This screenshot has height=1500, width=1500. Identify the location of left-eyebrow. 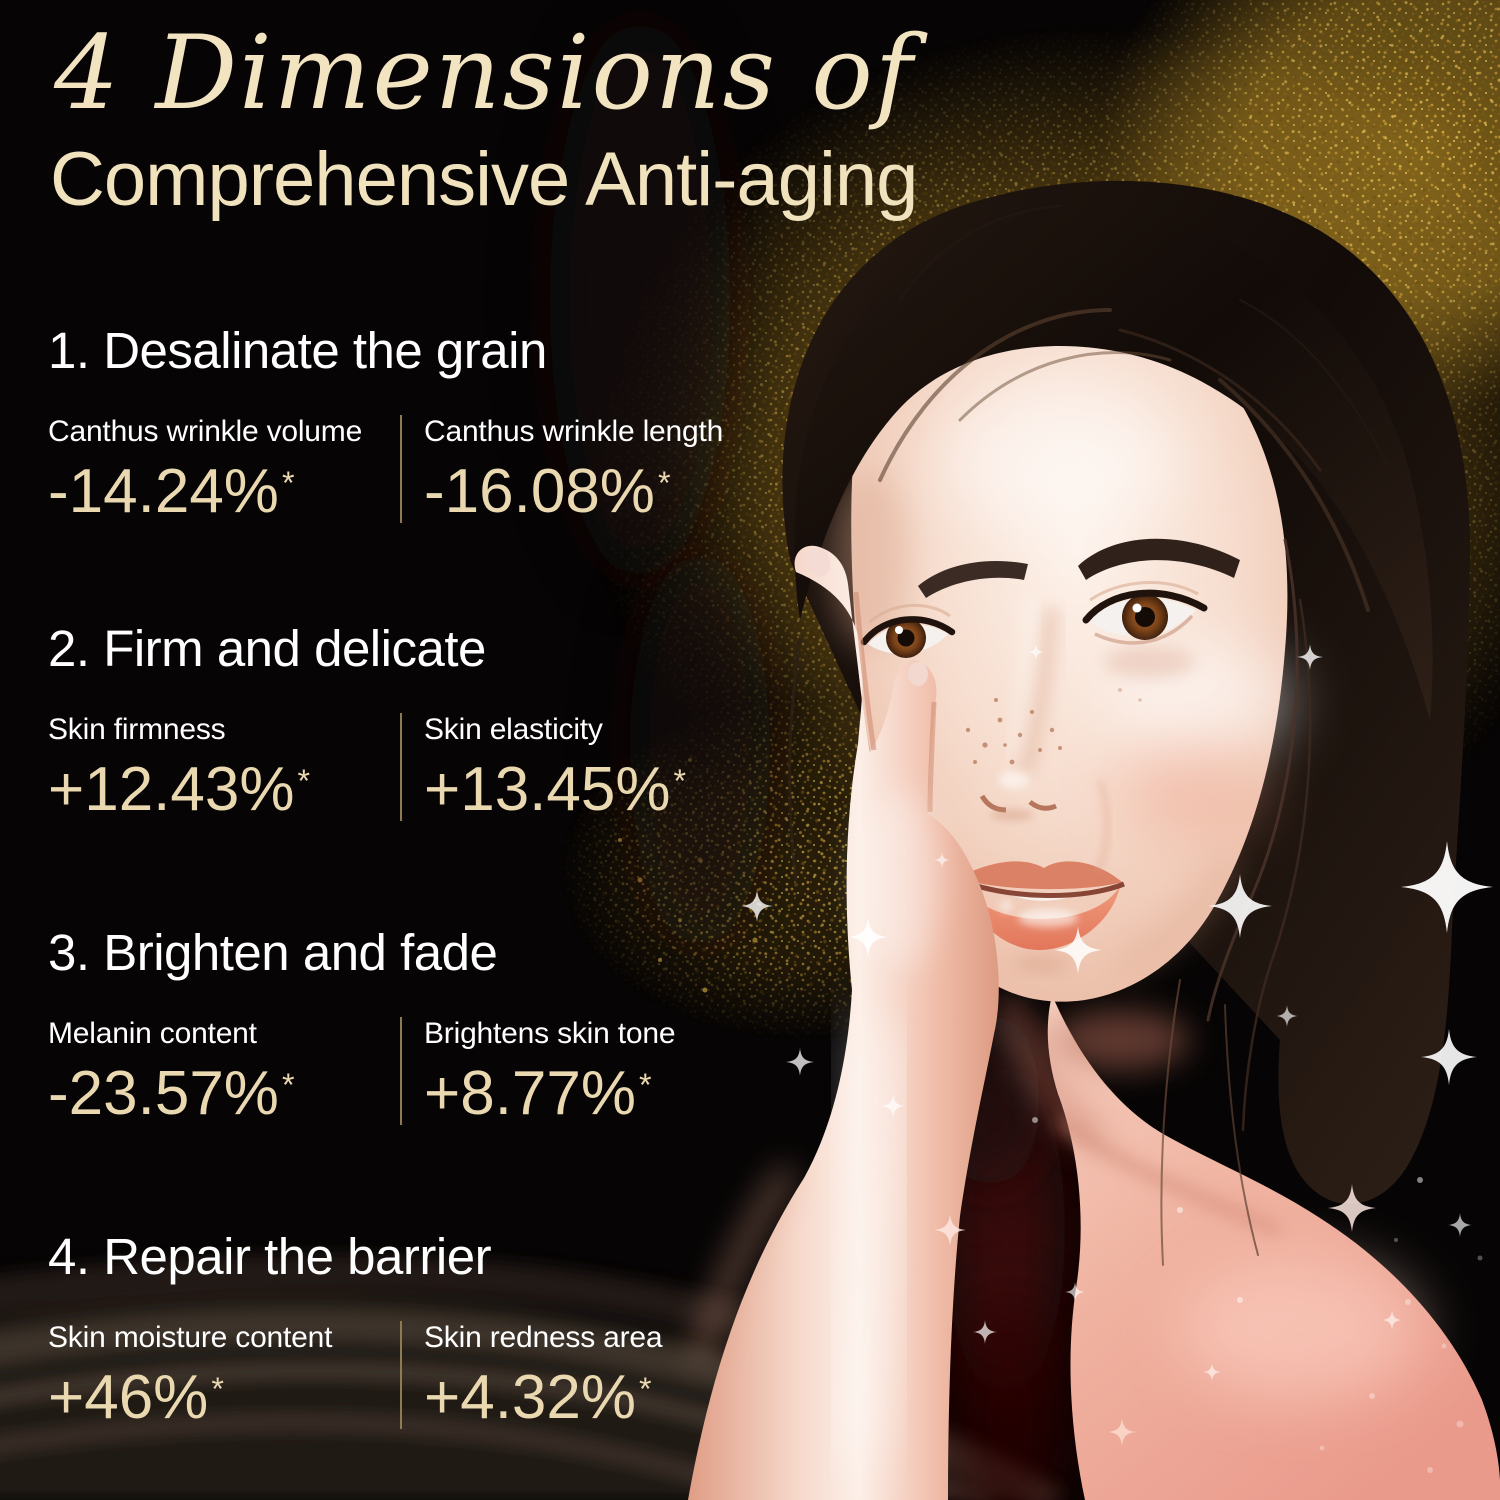
(973, 579).